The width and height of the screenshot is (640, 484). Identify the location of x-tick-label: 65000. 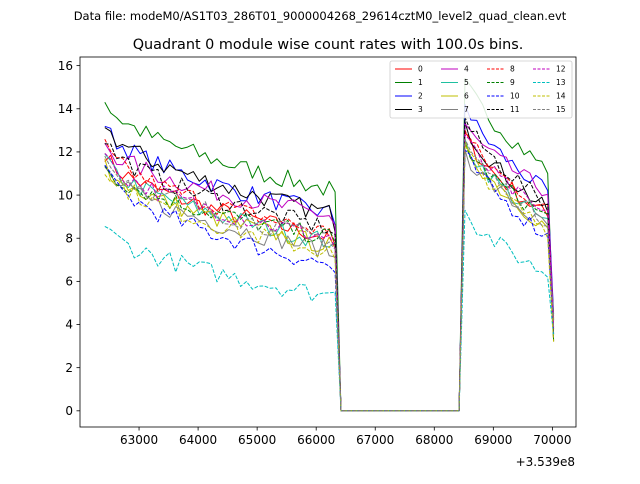
(257, 440).